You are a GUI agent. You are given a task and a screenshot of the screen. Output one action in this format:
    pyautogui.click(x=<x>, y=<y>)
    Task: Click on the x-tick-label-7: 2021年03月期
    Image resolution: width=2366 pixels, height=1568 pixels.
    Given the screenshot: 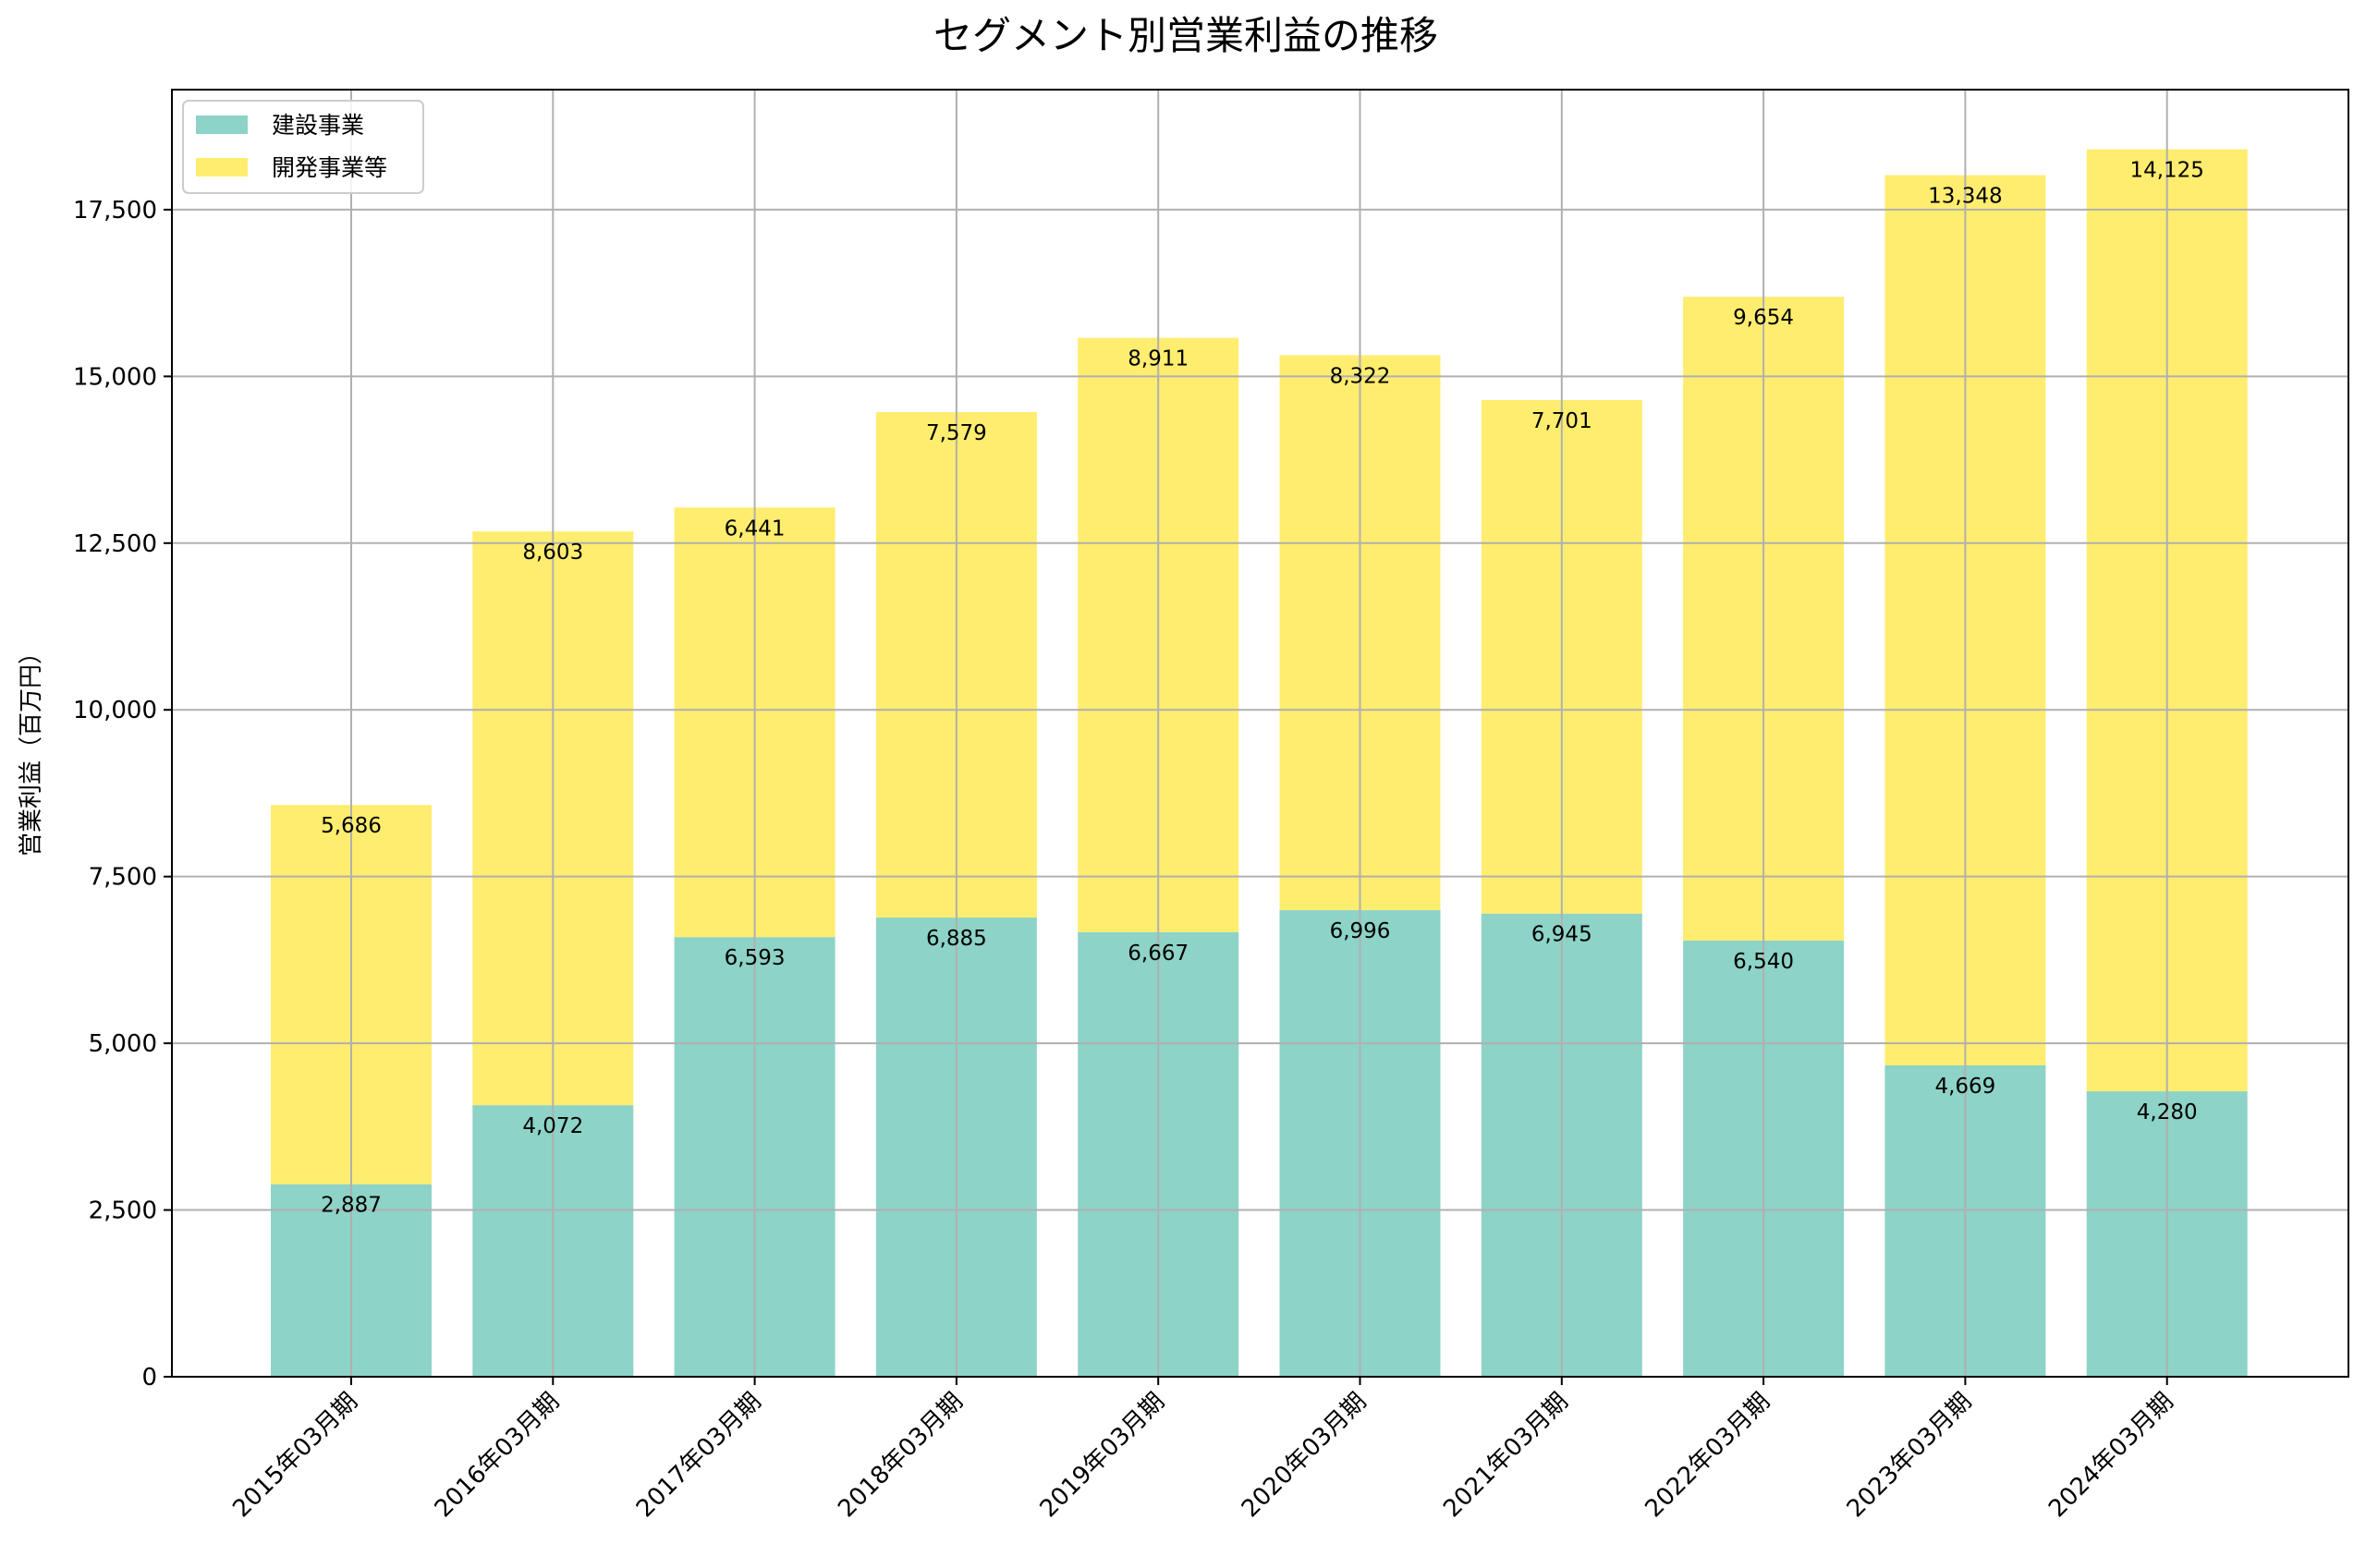 What is the action you would take?
    pyautogui.click(x=1506, y=1456)
    